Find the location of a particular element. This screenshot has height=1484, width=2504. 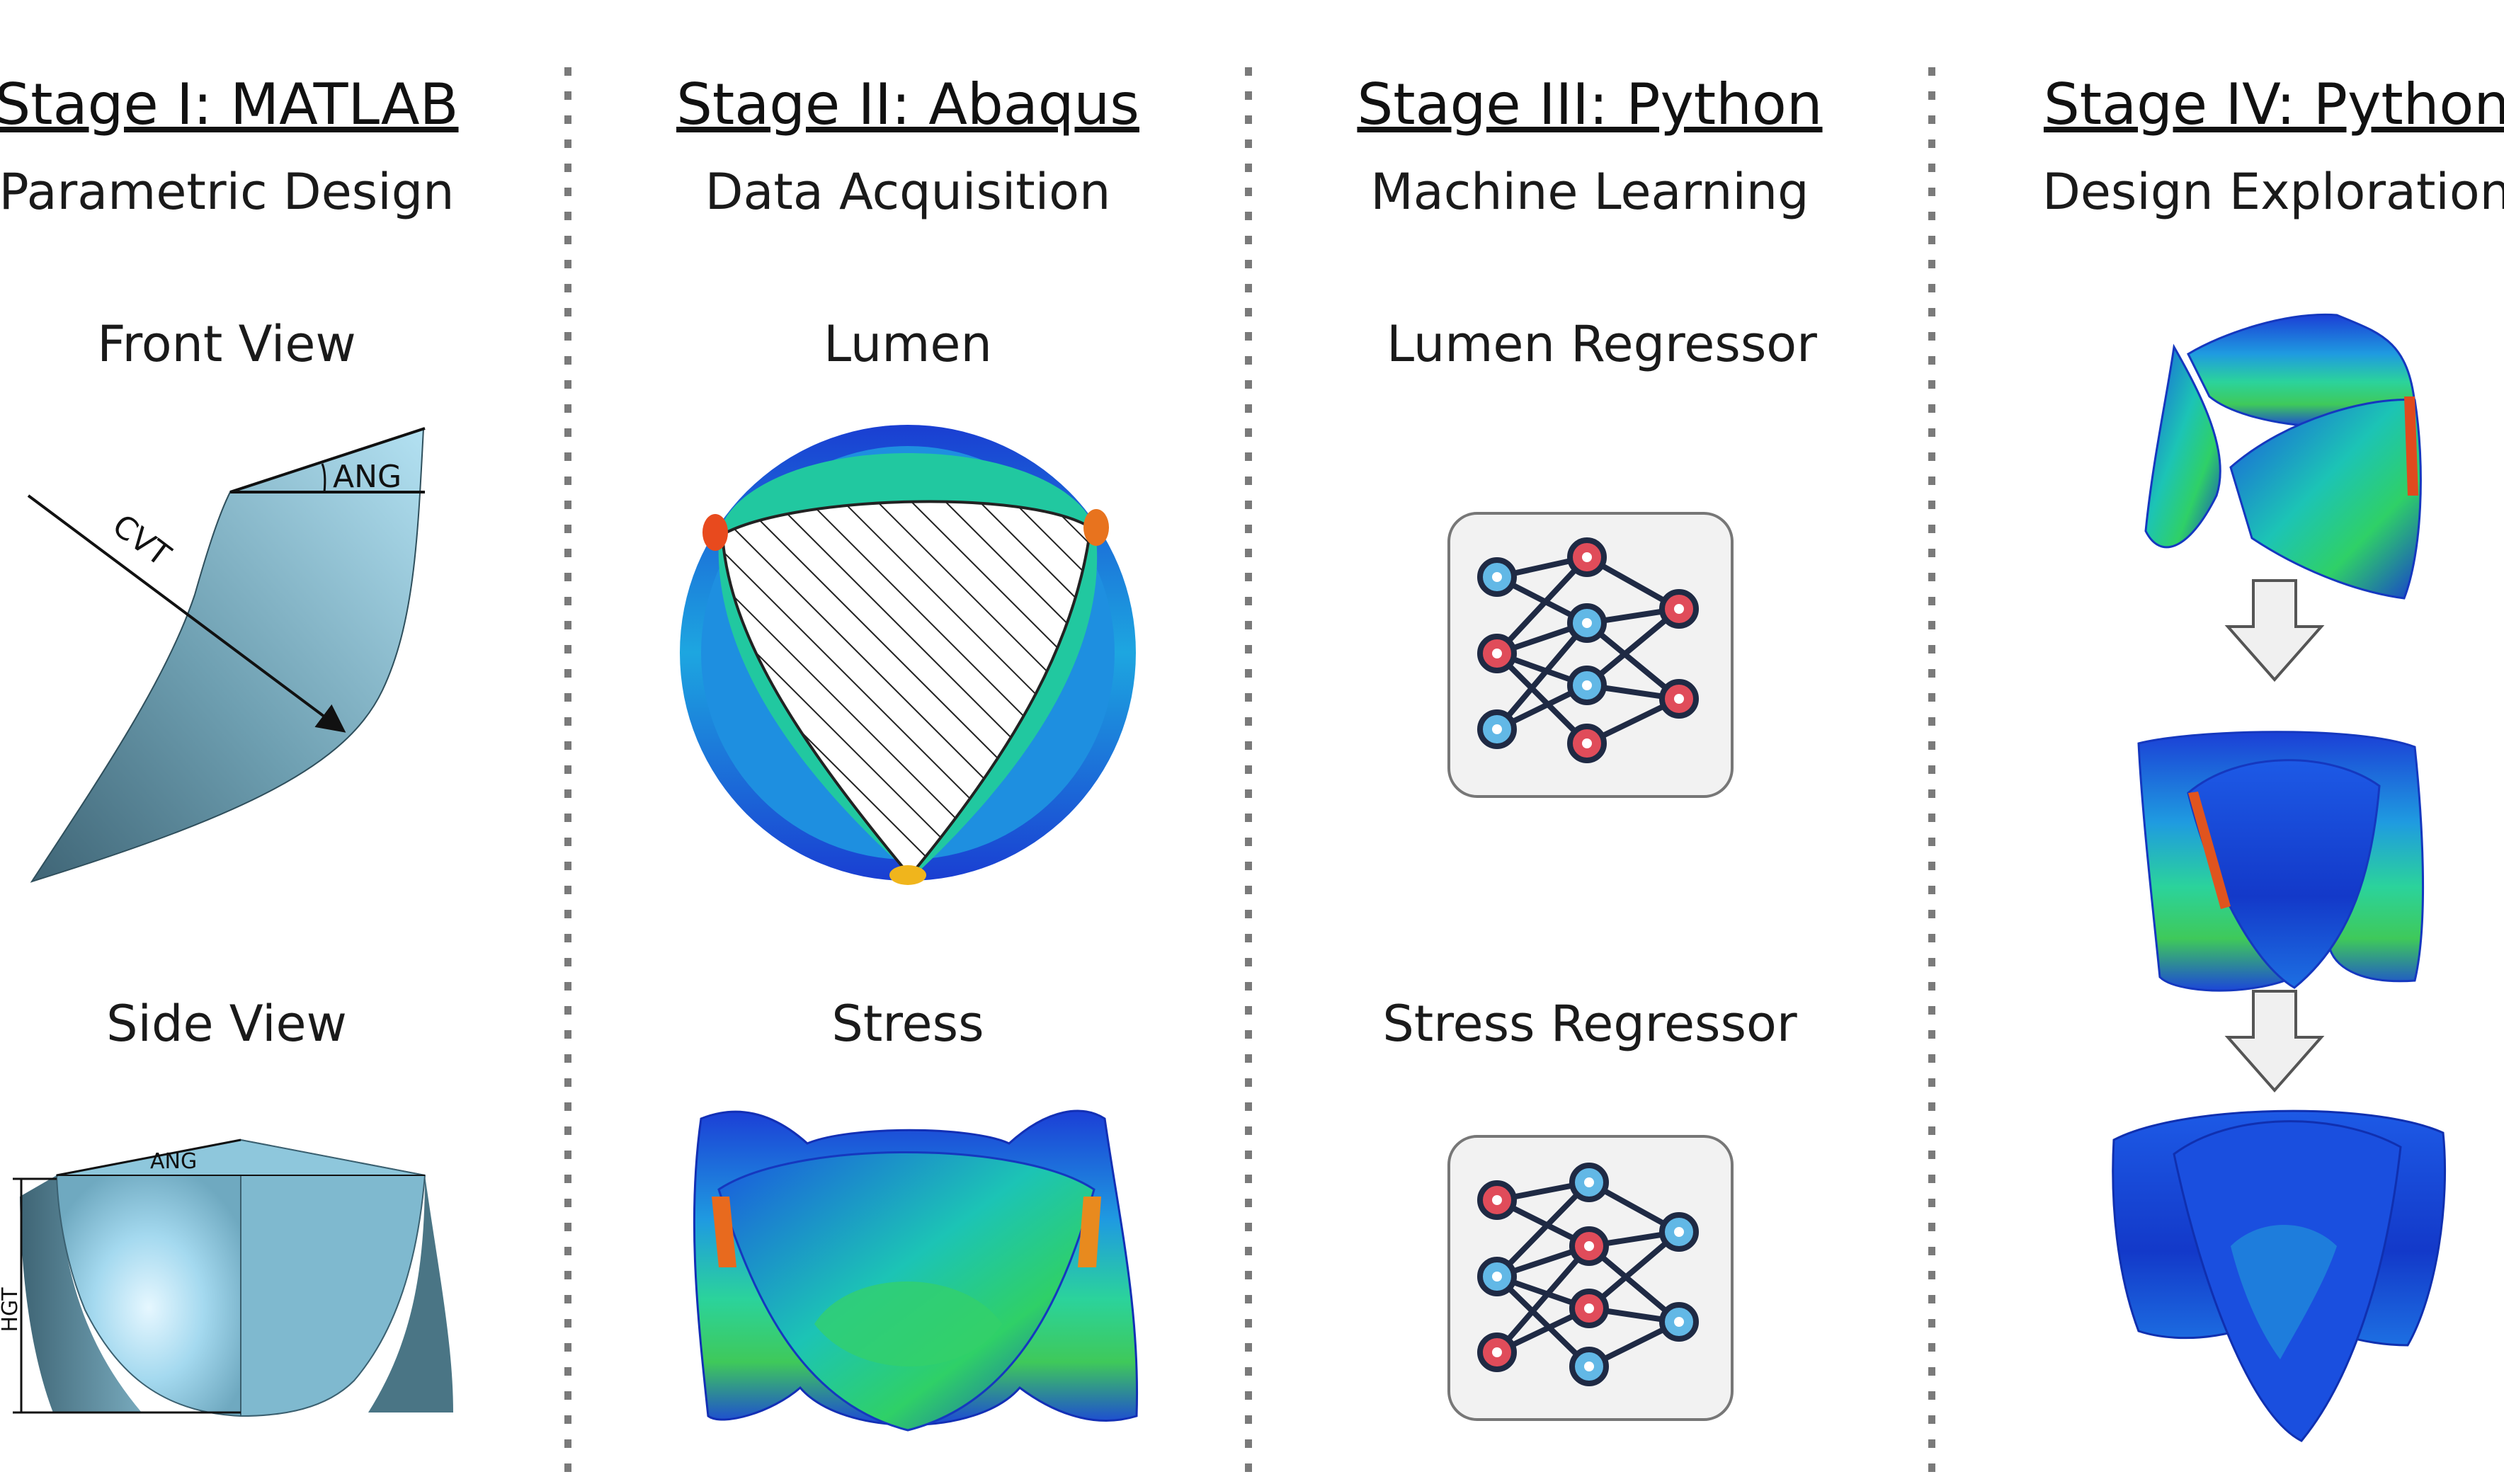

lumen-hotspot-bottom is located at coordinates (907, 875).